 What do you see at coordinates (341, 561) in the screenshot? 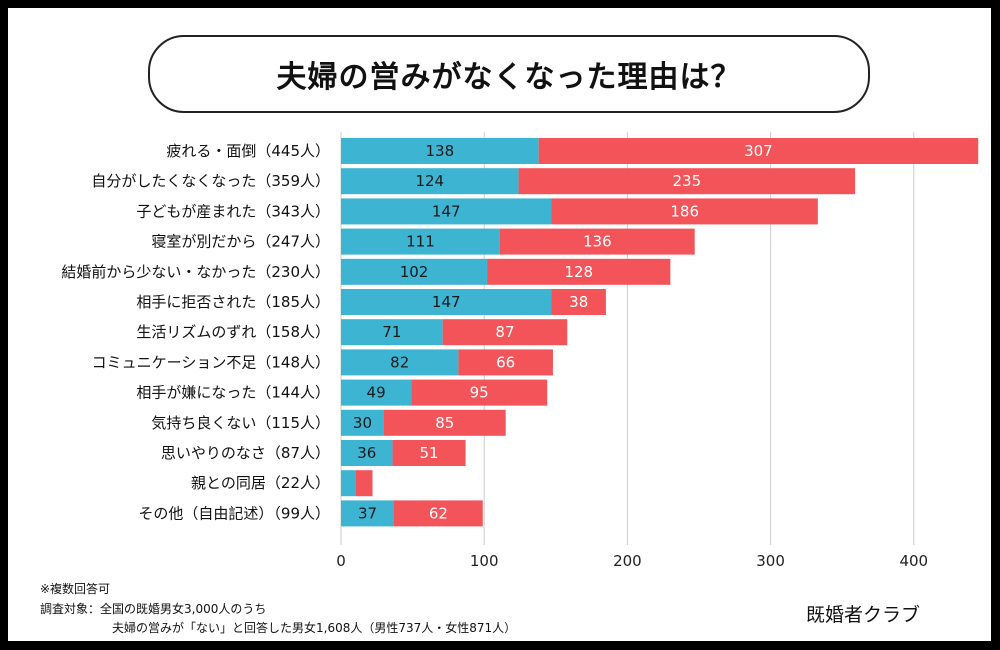
I see `x-tick-label: 0` at bounding box center [341, 561].